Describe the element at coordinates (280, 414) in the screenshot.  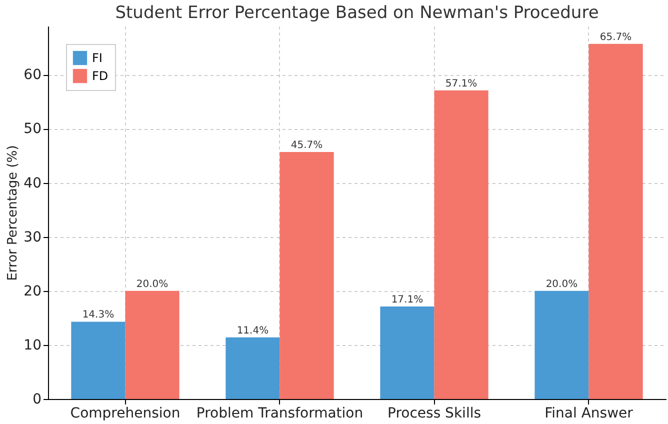
I see `x-tick-label: Problem Transformation` at that location.